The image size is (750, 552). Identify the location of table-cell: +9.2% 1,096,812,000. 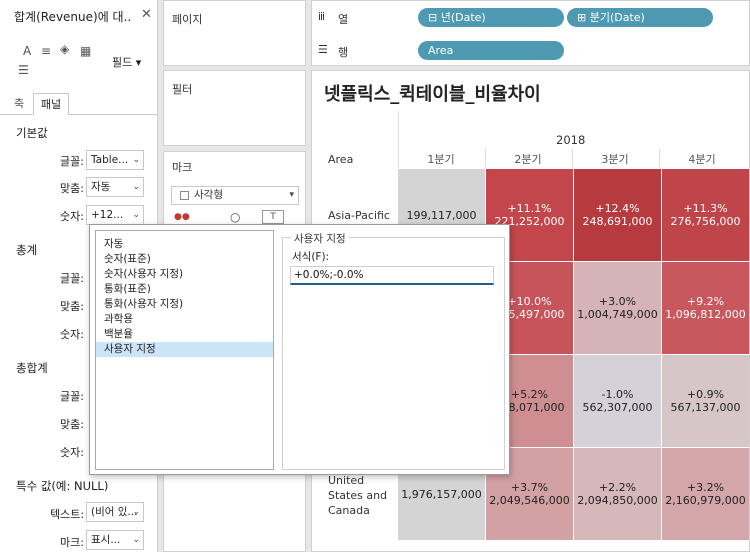
(705, 308).